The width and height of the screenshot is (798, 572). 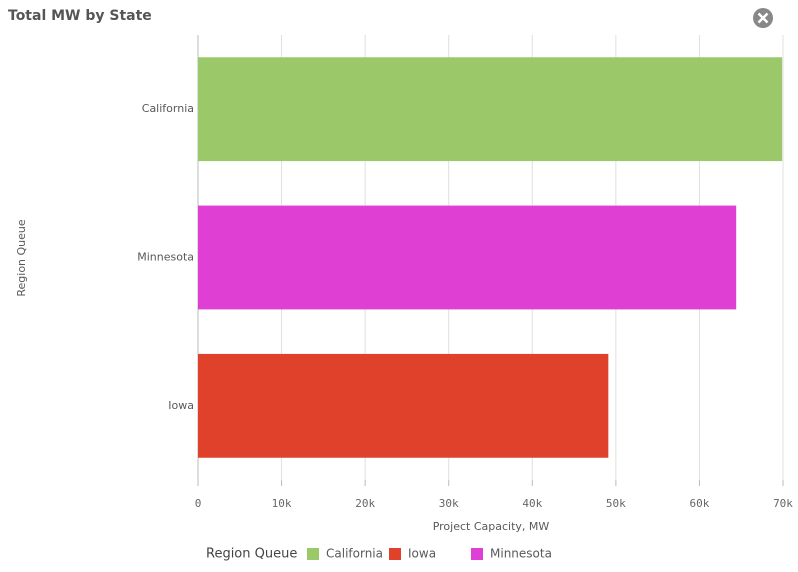 I want to click on x-tick-label: 40k, so click(x=532, y=503).